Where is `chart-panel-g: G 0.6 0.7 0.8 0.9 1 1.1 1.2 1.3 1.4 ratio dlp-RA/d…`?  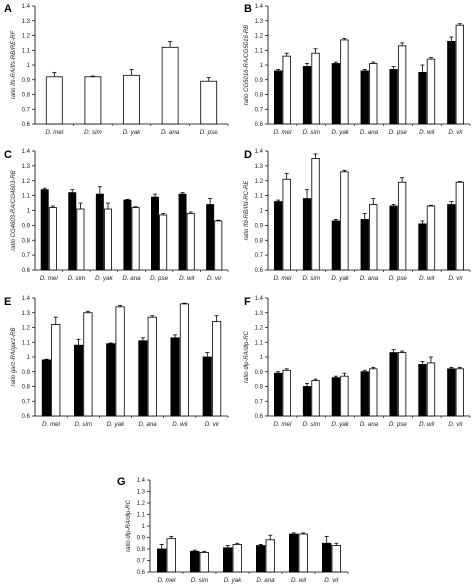 chart-panel-g: G 0.6 0.7 0.8 0.9 1 1.1 1.2 1.3 1.4 ratio dlp-RA/d… is located at coordinates (233, 530).